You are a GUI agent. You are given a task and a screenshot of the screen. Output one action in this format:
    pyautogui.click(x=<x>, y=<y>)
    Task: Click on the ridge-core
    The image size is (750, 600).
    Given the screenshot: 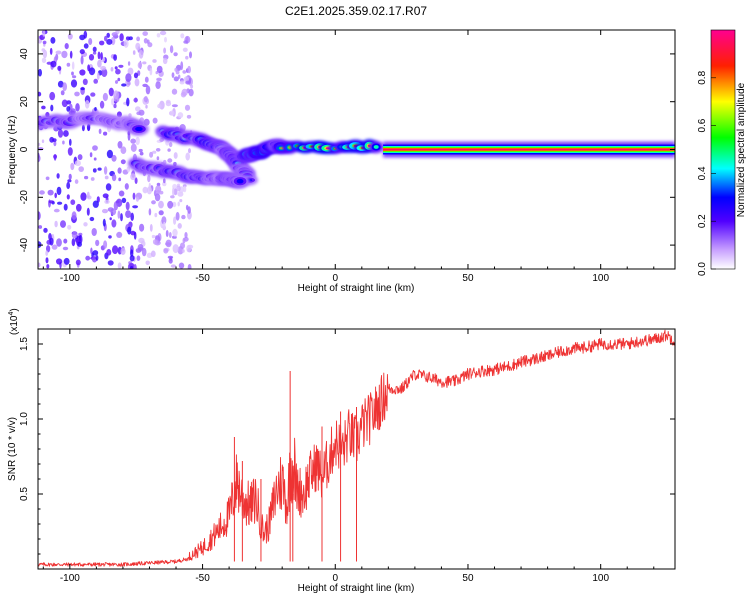 What is the action you would take?
    pyautogui.click(x=529, y=149)
    